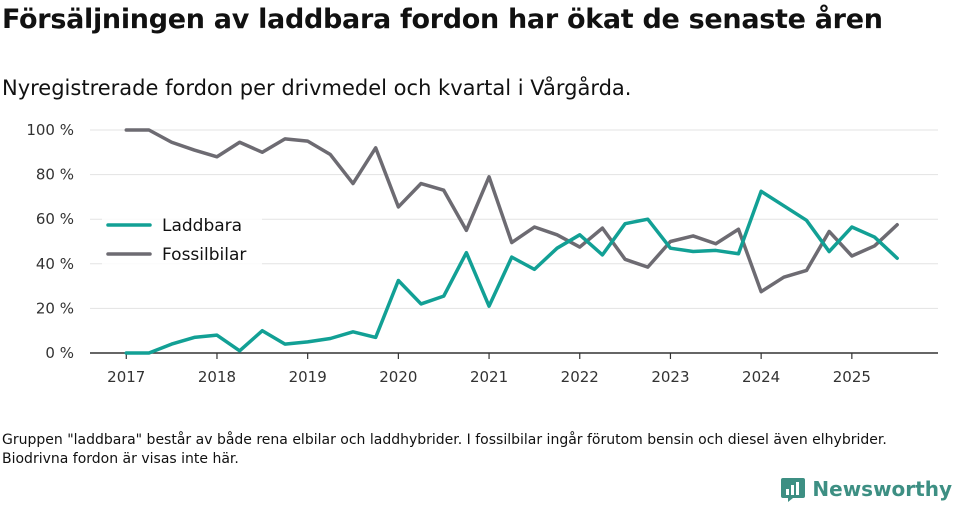  I want to click on y-tick-label: 0 %, so click(59, 353).